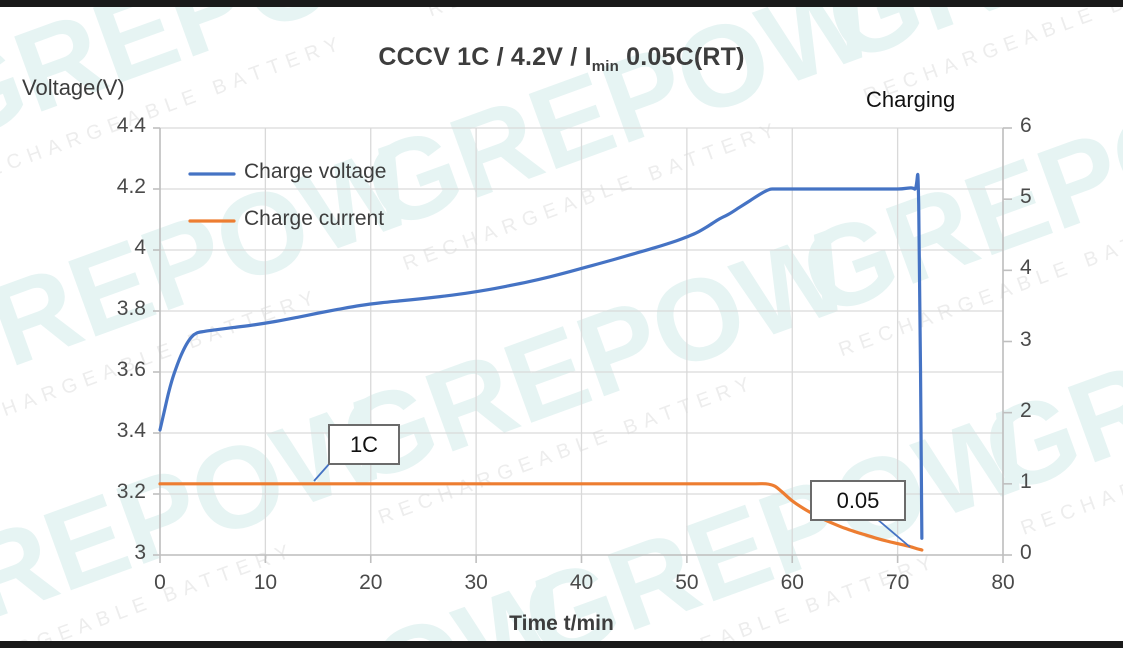 Image resolution: width=1123 pixels, height=648 pixels. What do you see at coordinates (140, 247) in the screenshot?
I see `y-axis-left-tick-label: 4` at bounding box center [140, 247].